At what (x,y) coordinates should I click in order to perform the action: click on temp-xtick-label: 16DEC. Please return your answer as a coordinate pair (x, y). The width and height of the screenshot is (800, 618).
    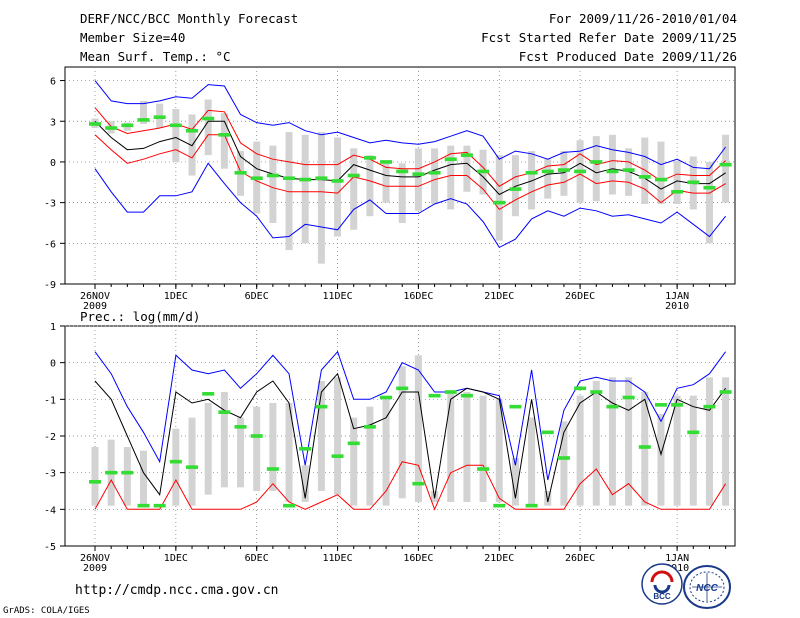
    Looking at the image, I should click on (418, 296).